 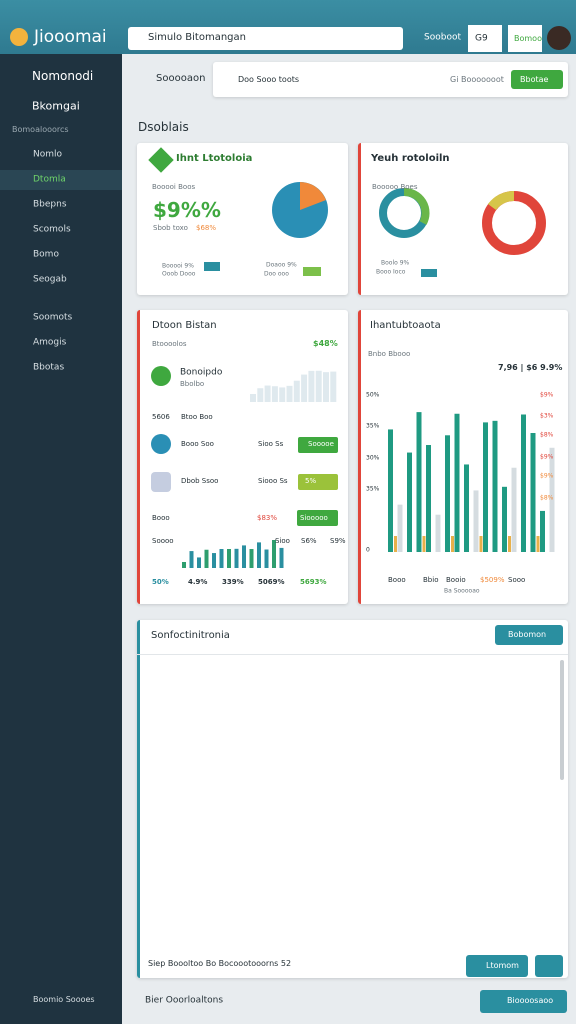 I want to click on row-text: Btoo Boo, so click(x=197, y=416).